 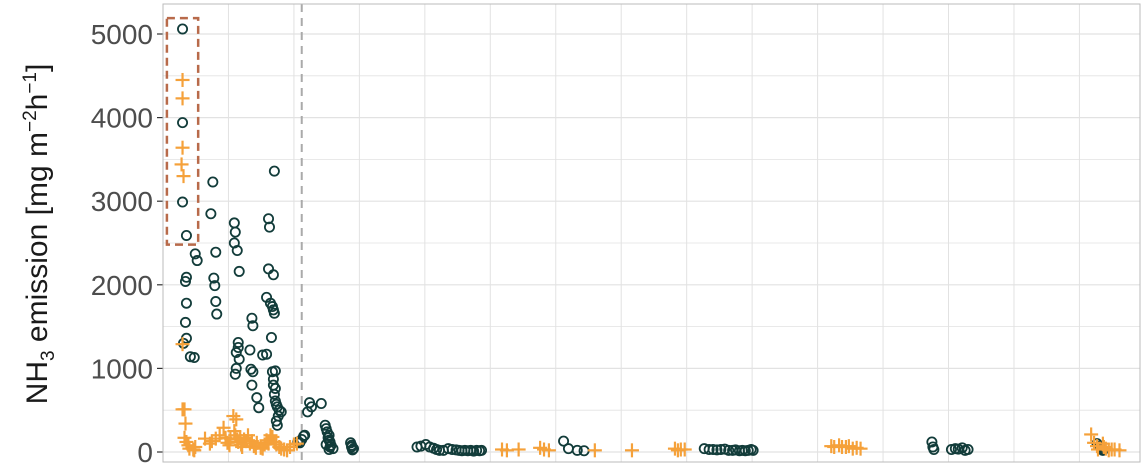 What do you see at coordinates (30, 82) in the screenshot?
I see `y-axis-label-superscript: −1` at bounding box center [30, 82].